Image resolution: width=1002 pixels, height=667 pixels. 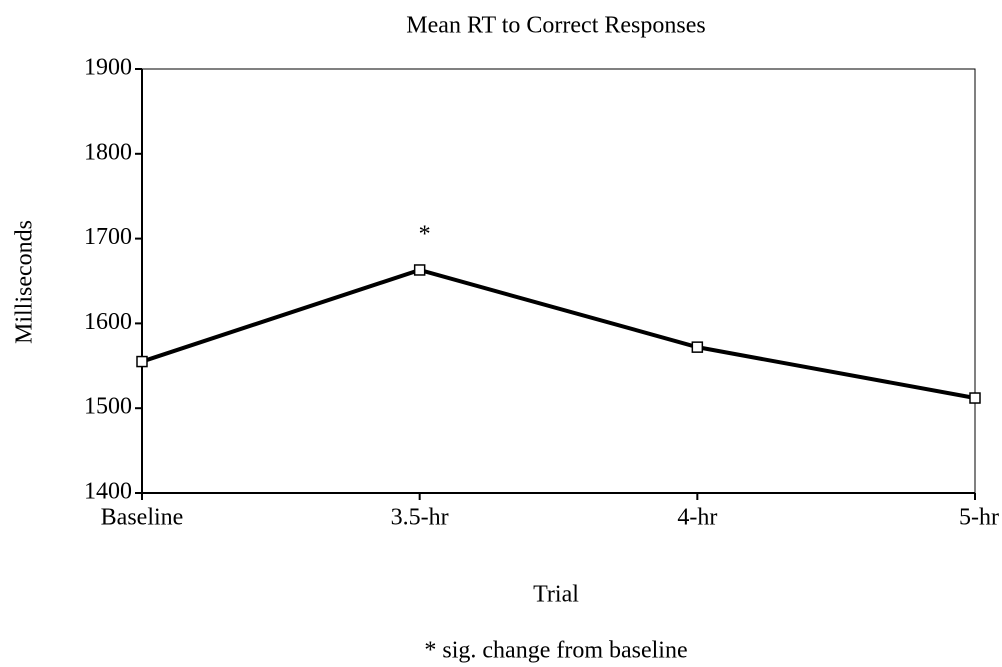 I want to click on y-axis-label: Milliseconds, so click(x=25, y=282).